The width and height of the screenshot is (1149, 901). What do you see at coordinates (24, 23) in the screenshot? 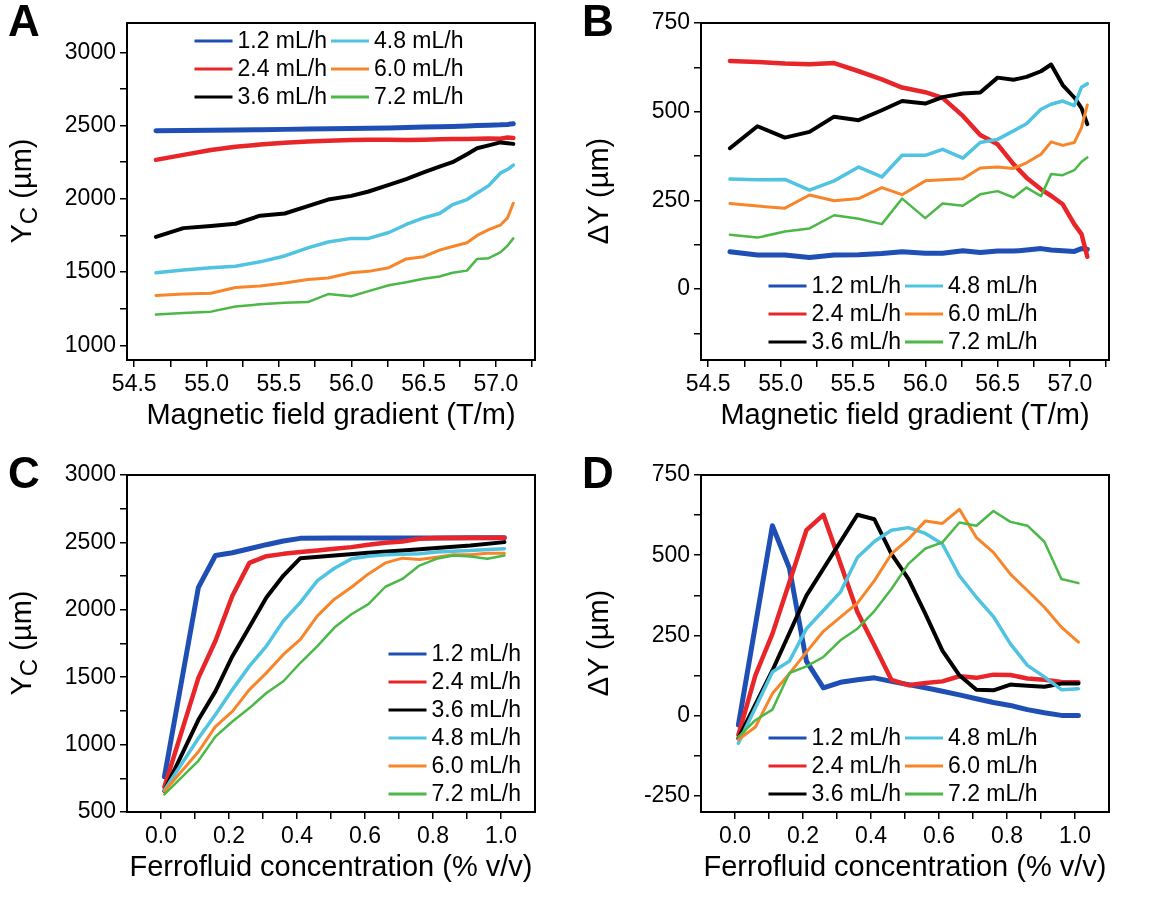
I see `chart-title: A` at bounding box center [24, 23].